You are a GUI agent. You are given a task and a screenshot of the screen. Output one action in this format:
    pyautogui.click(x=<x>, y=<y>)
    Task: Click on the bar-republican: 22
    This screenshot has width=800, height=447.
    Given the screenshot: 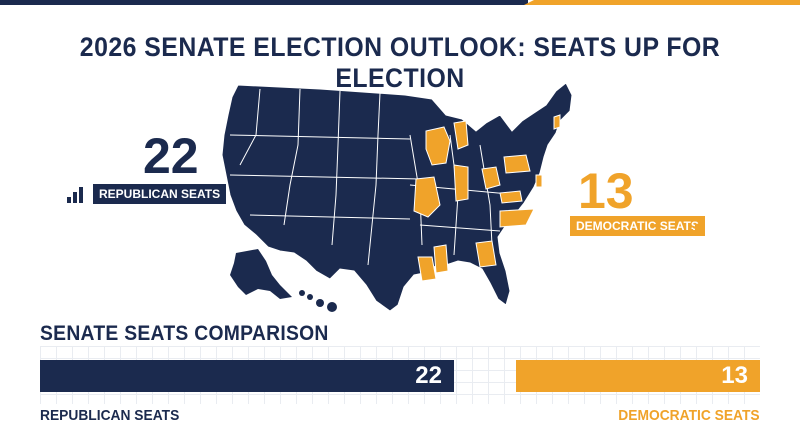 What is the action you would take?
    pyautogui.click(x=247, y=376)
    